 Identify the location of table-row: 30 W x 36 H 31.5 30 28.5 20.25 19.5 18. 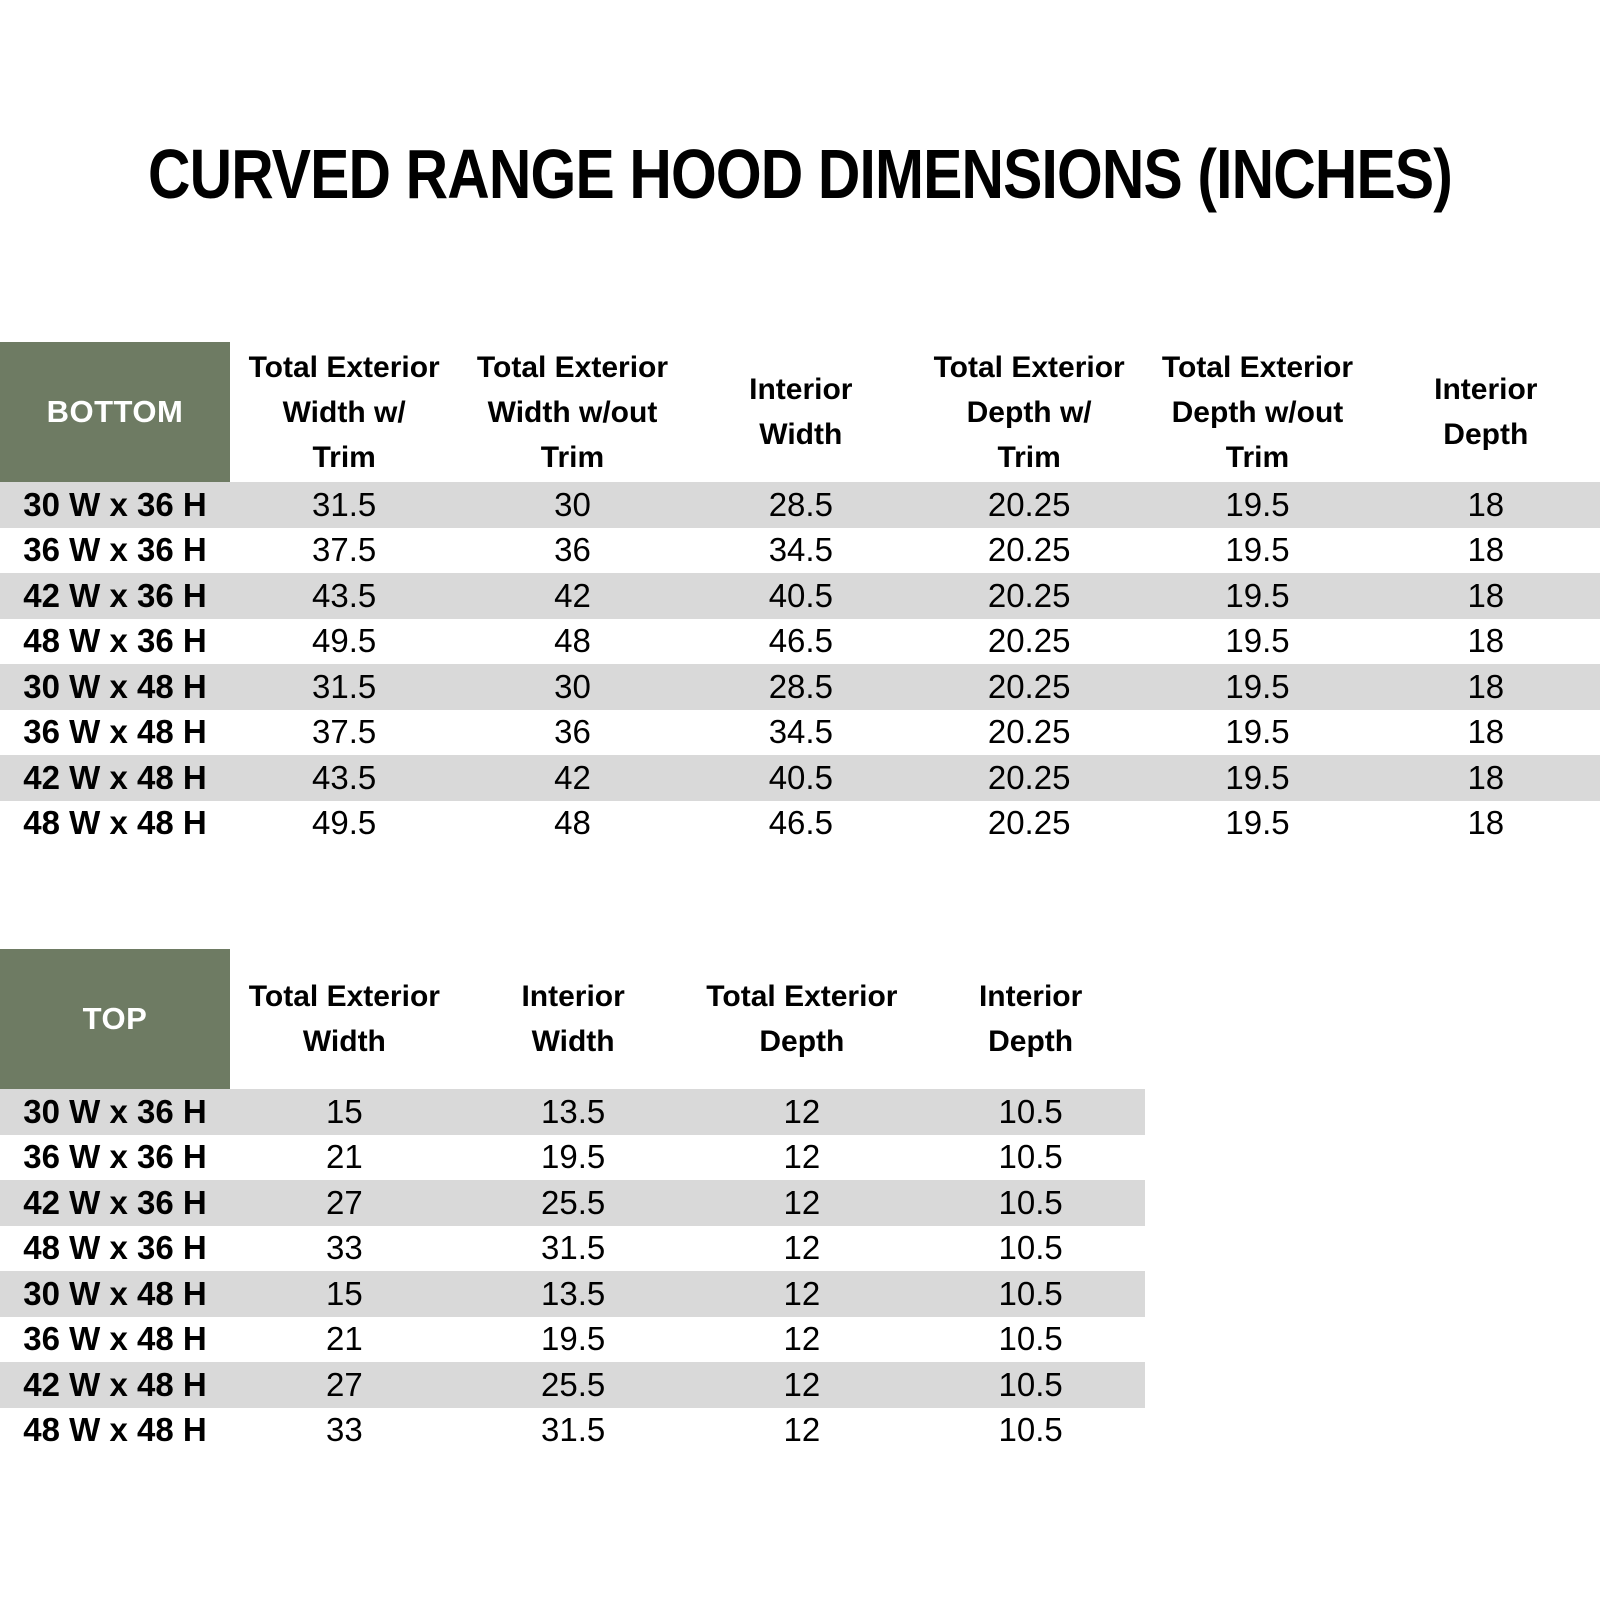
(800, 505).